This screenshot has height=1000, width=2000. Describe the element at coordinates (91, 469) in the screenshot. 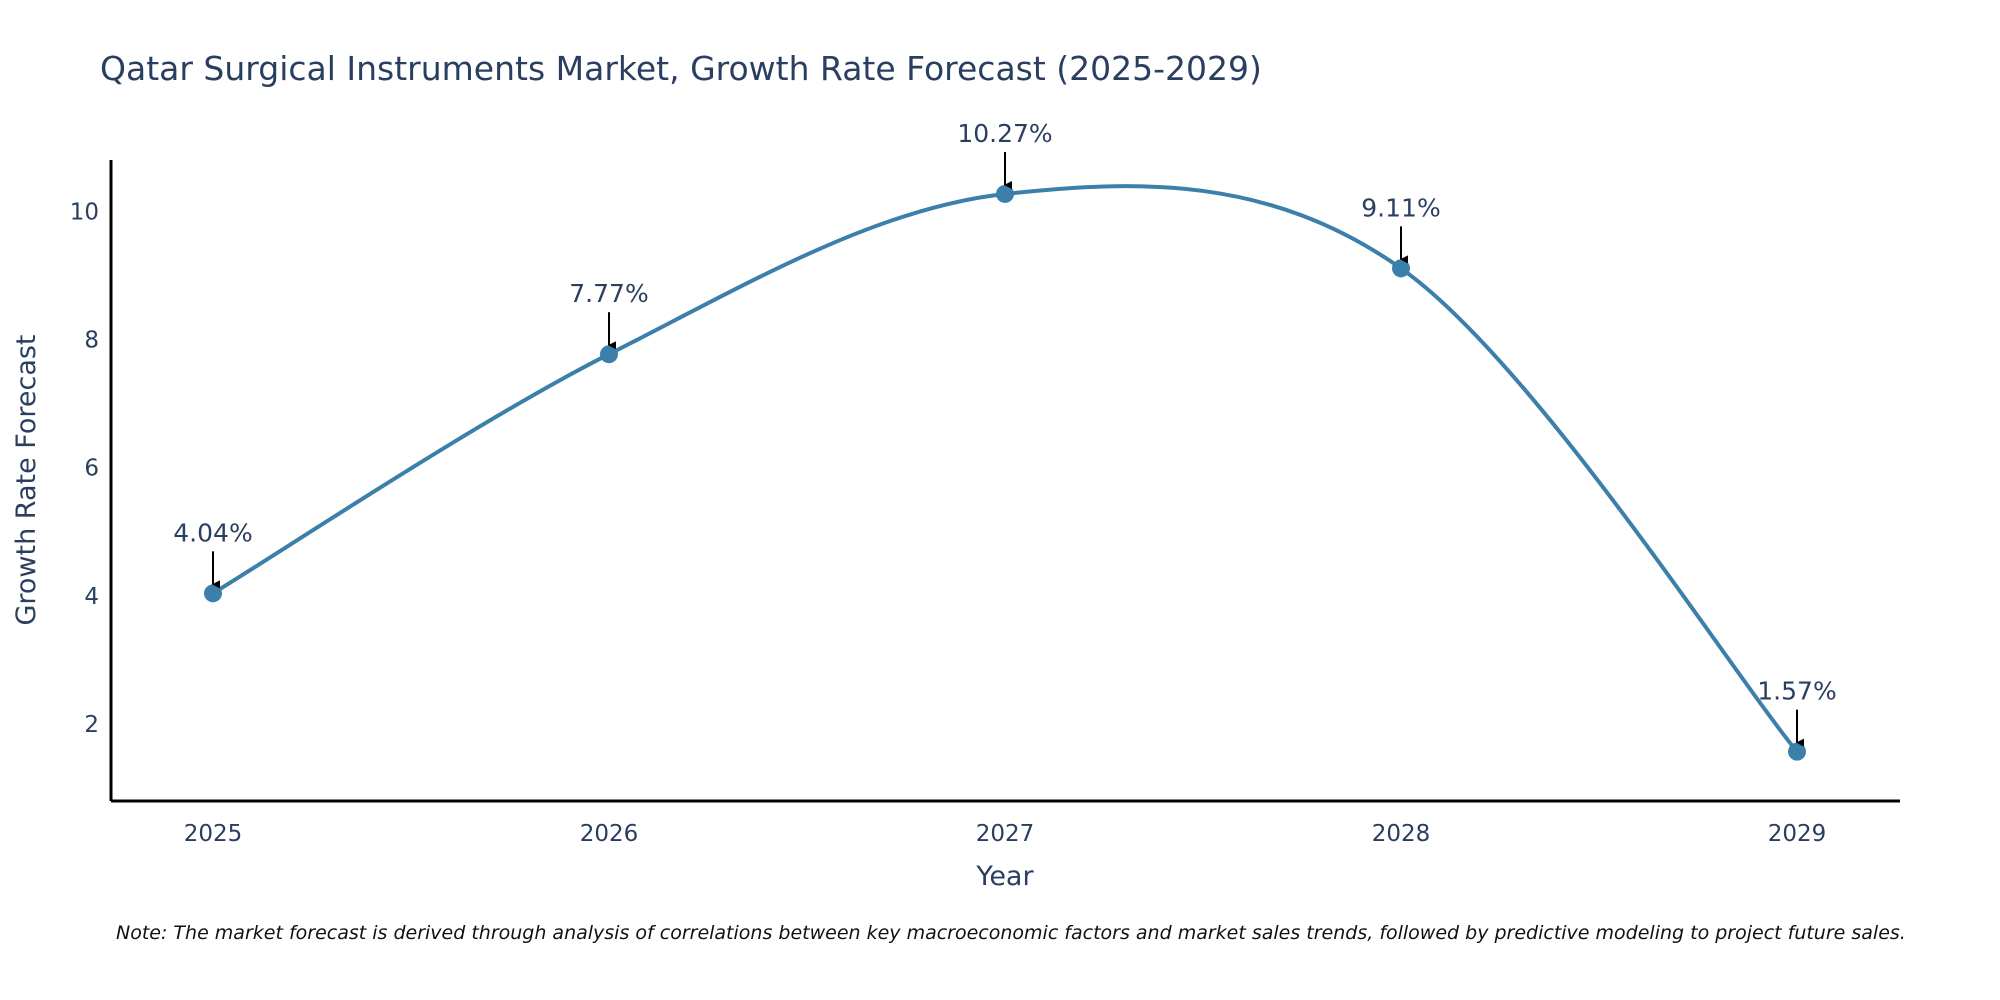

I see `y-tick-label: 6` at that location.